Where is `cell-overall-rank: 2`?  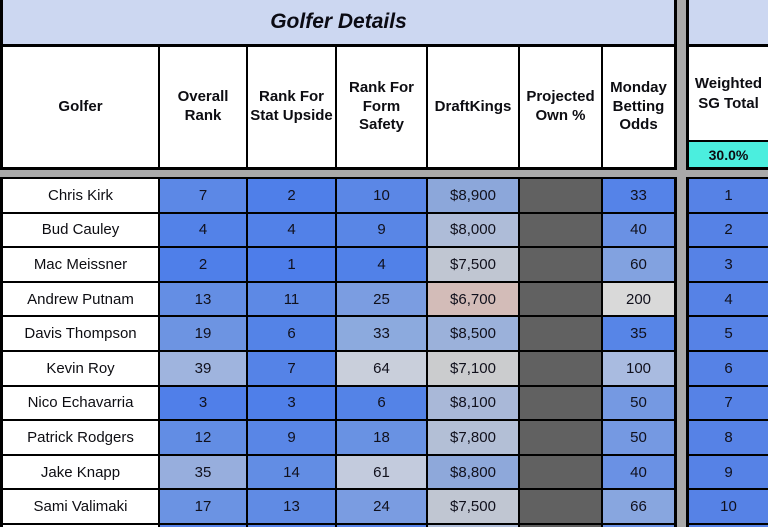
cell-overall-rank: 2 is located at coordinates (204, 264).